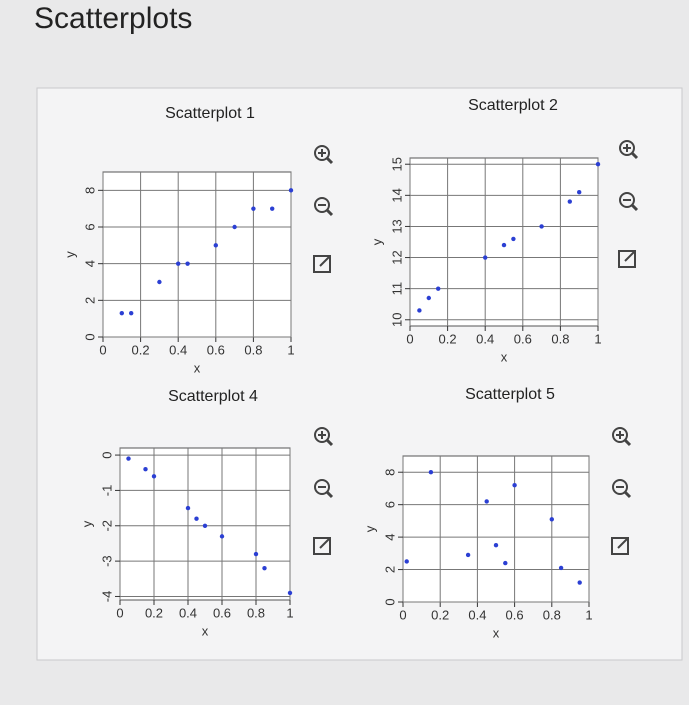 Image resolution: width=689 pixels, height=705 pixels. What do you see at coordinates (396, 195) in the screenshot?
I see `y-tick-label: 14` at bounding box center [396, 195].